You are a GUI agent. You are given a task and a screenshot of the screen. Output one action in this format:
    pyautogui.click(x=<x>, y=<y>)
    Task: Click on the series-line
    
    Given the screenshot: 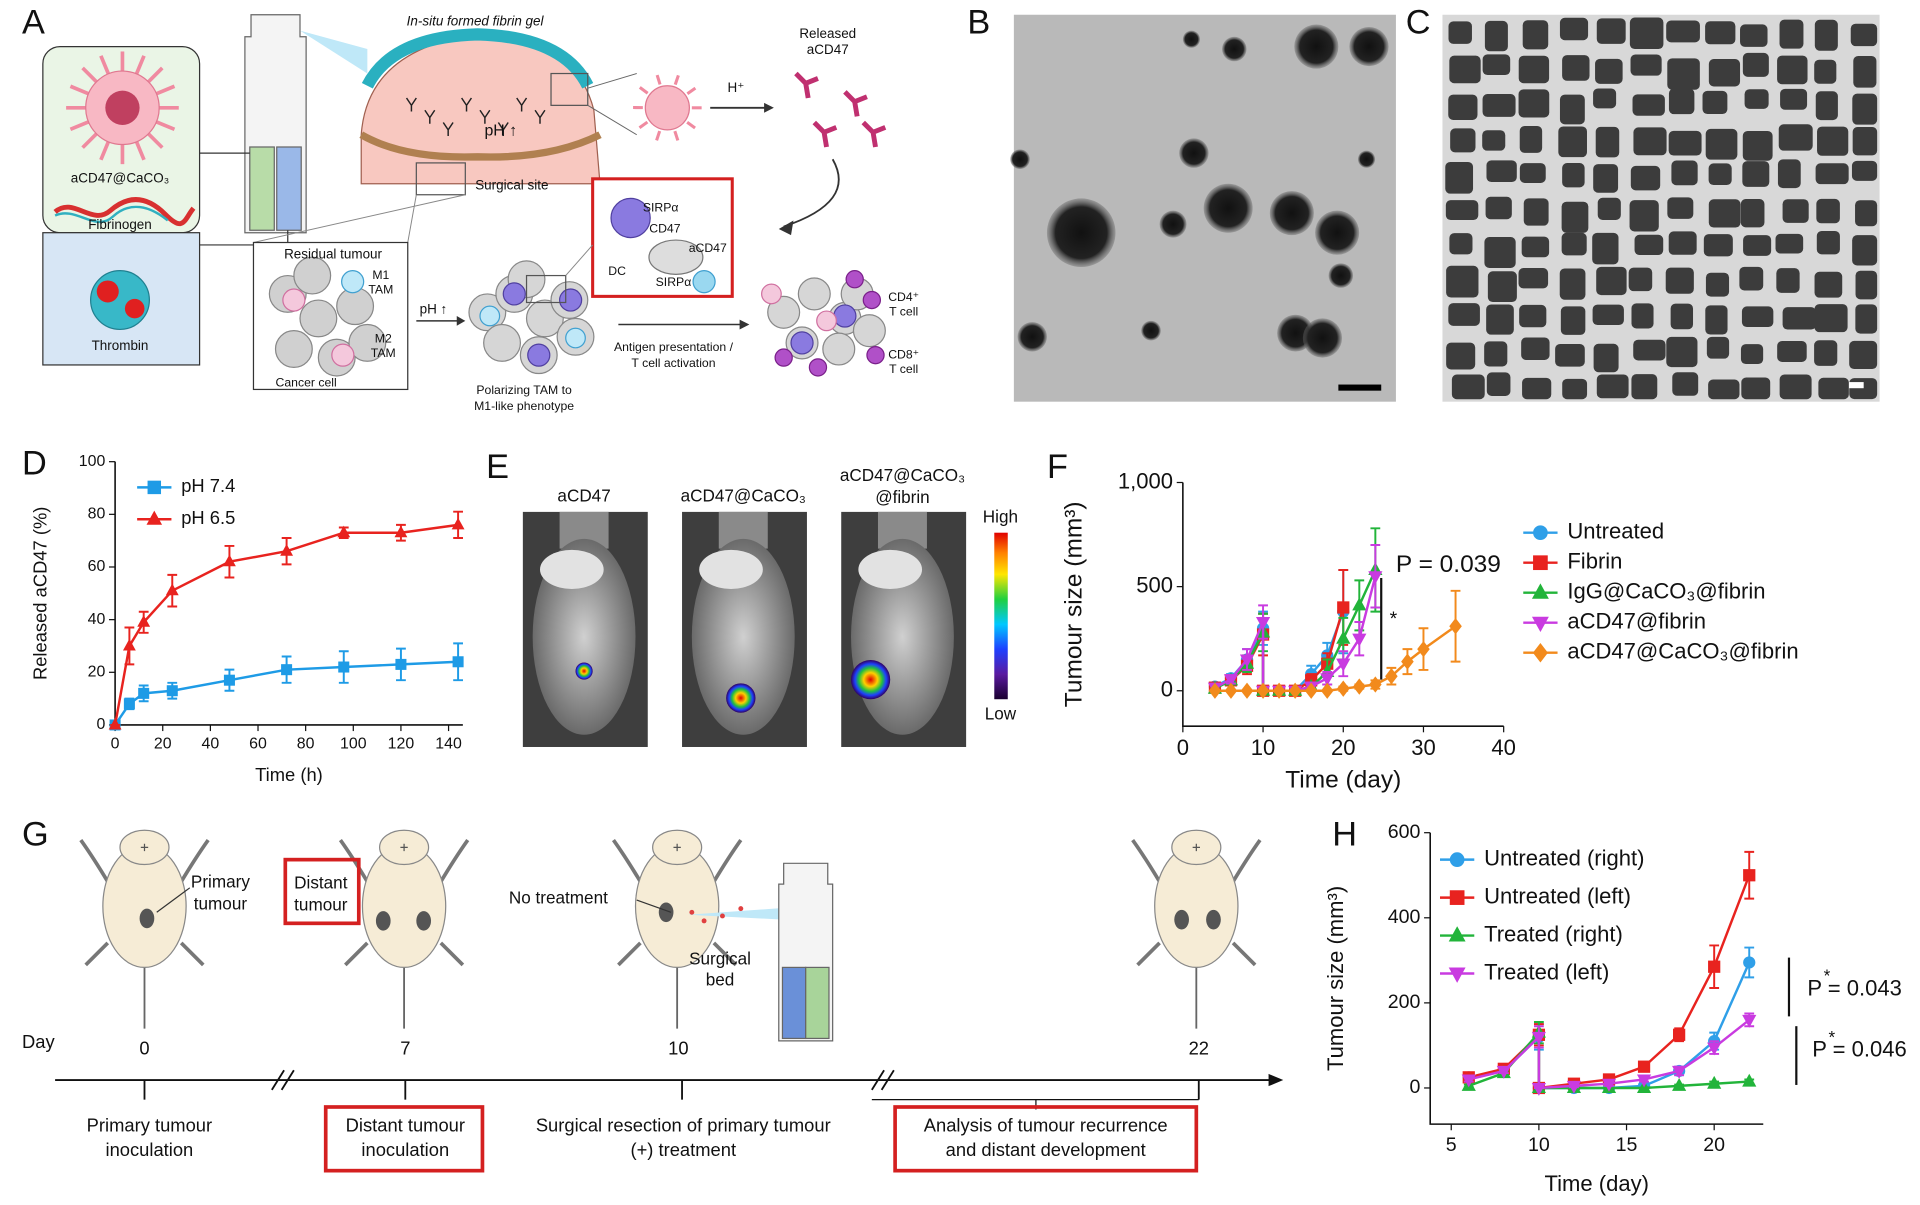 What is the action you would take?
    pyautogui.click(x=1609, y=1054)
    